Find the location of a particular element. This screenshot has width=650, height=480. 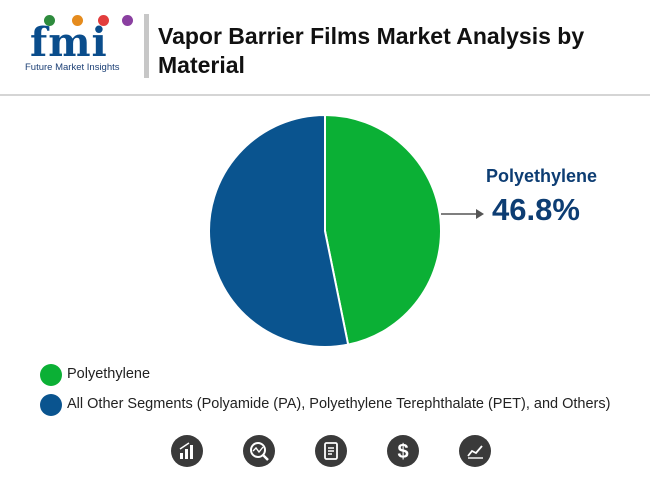

title-divider is located at coordinates (146, 46).